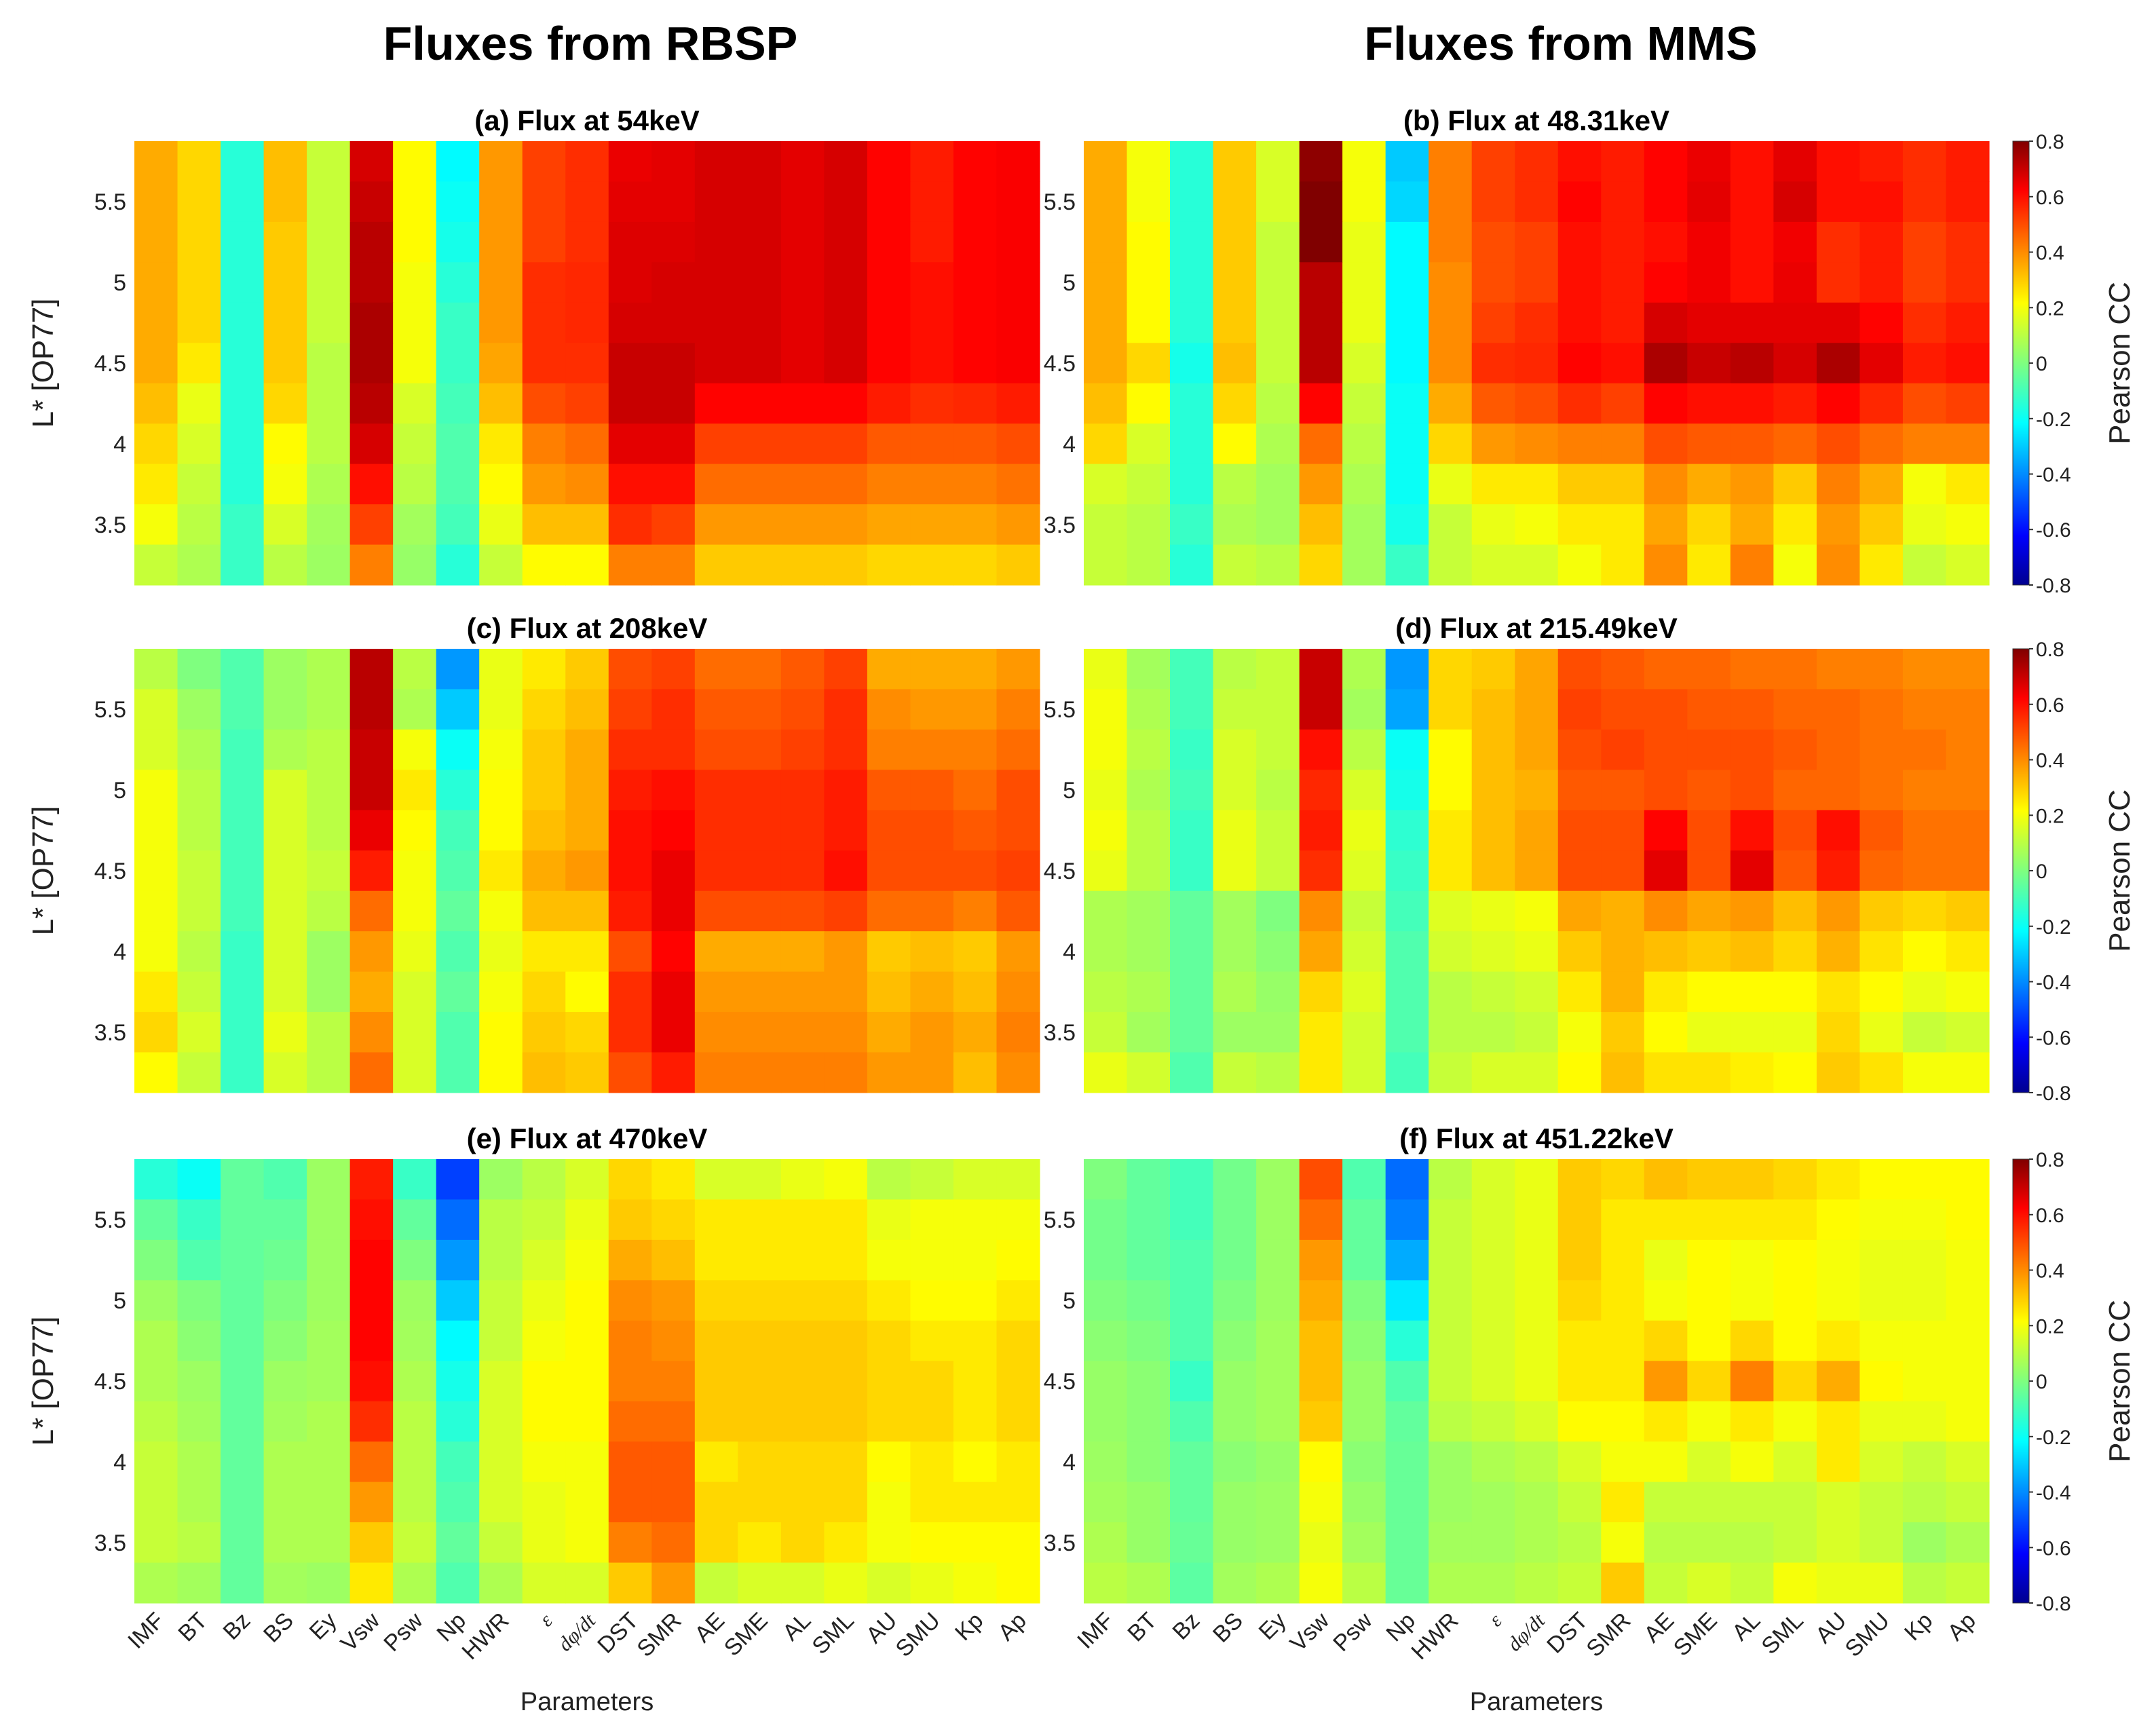 This screenshot has height=1736, width=2156. Describe the element at coordinates (2050, 1272) in the screenshot. I see `colorbar-tick-label: 0.4` at that location.